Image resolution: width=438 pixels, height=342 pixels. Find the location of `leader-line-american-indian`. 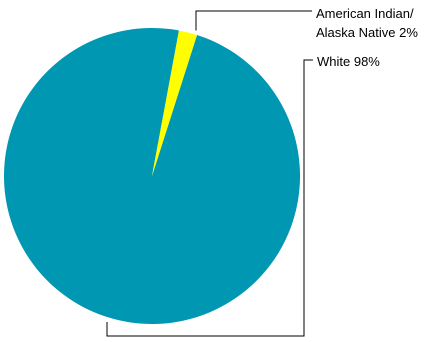

leader-line-american-indian is located at coordinates (253, 20).